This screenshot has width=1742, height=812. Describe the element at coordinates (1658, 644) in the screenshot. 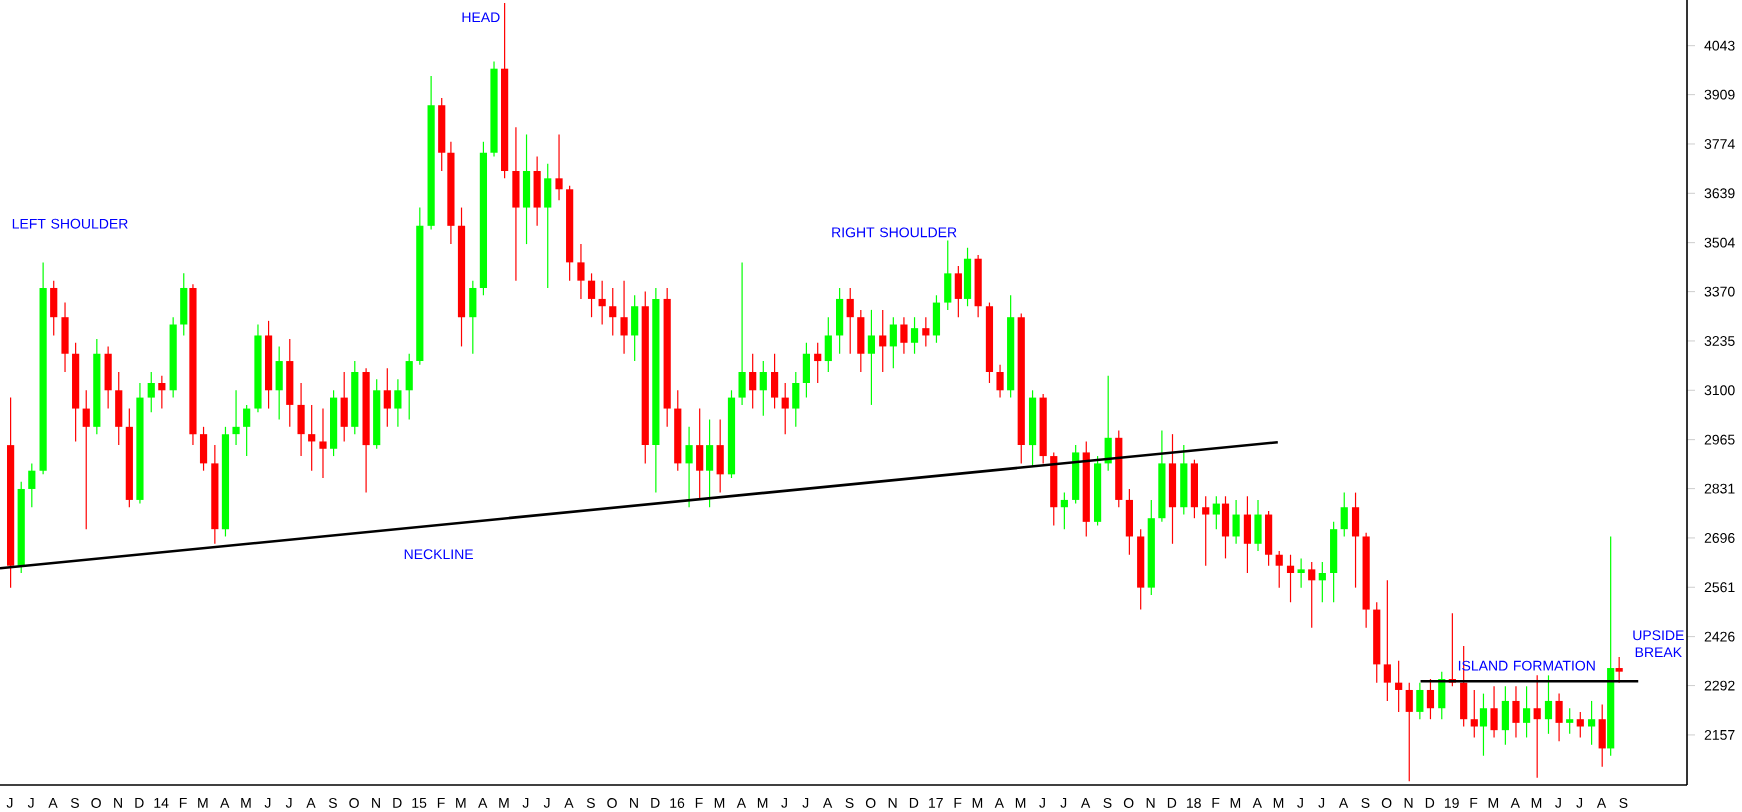

I see `annotation: UPSIDE BREAK` at that location.